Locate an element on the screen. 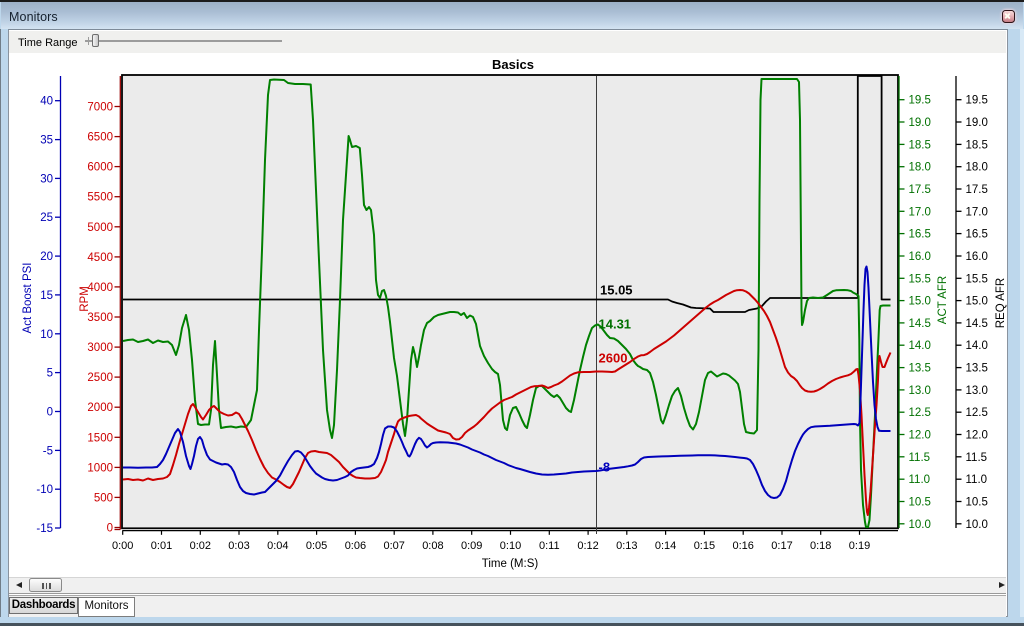 The image size is (1024, 626). svg-text: 0:11 is located at coordinates (549, 546).